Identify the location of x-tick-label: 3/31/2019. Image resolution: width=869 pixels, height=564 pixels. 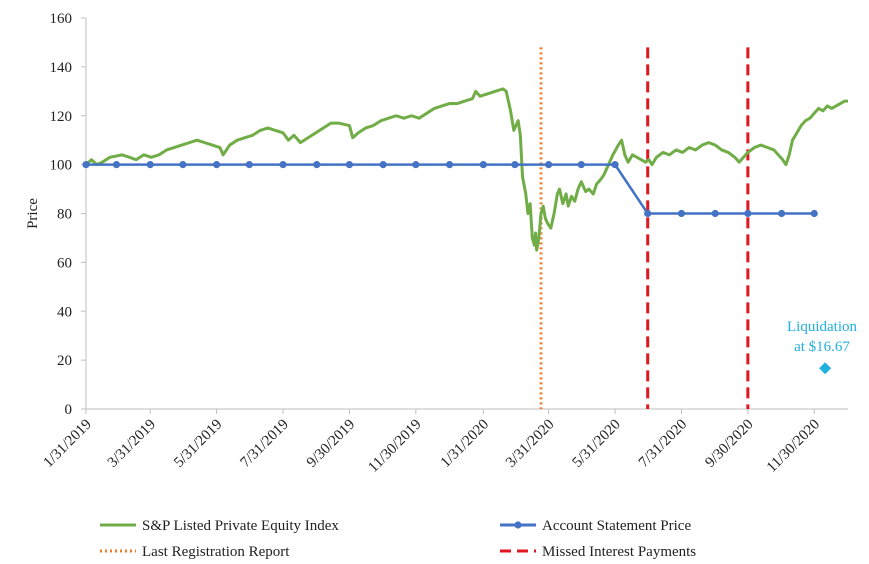
(132, 444).